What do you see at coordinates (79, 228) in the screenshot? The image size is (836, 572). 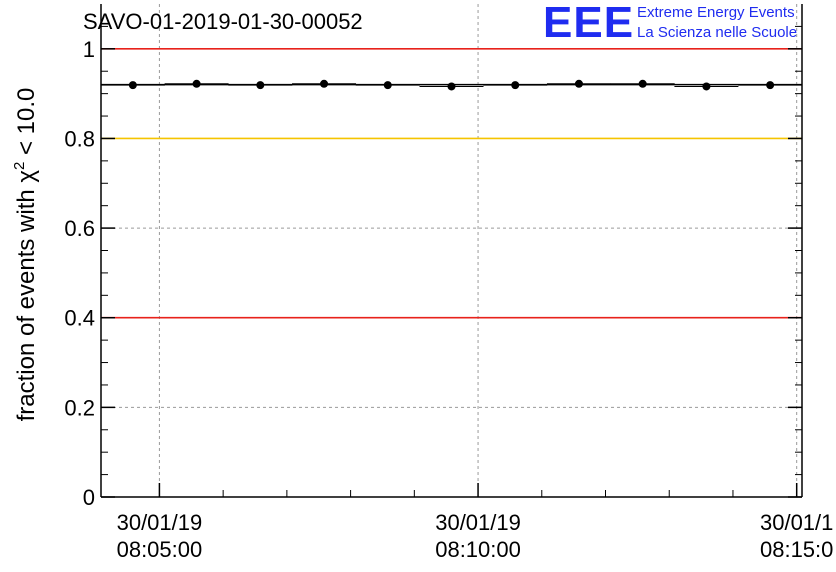 I see `y-tick-label: 0.6` at bounding box center [79, 228].